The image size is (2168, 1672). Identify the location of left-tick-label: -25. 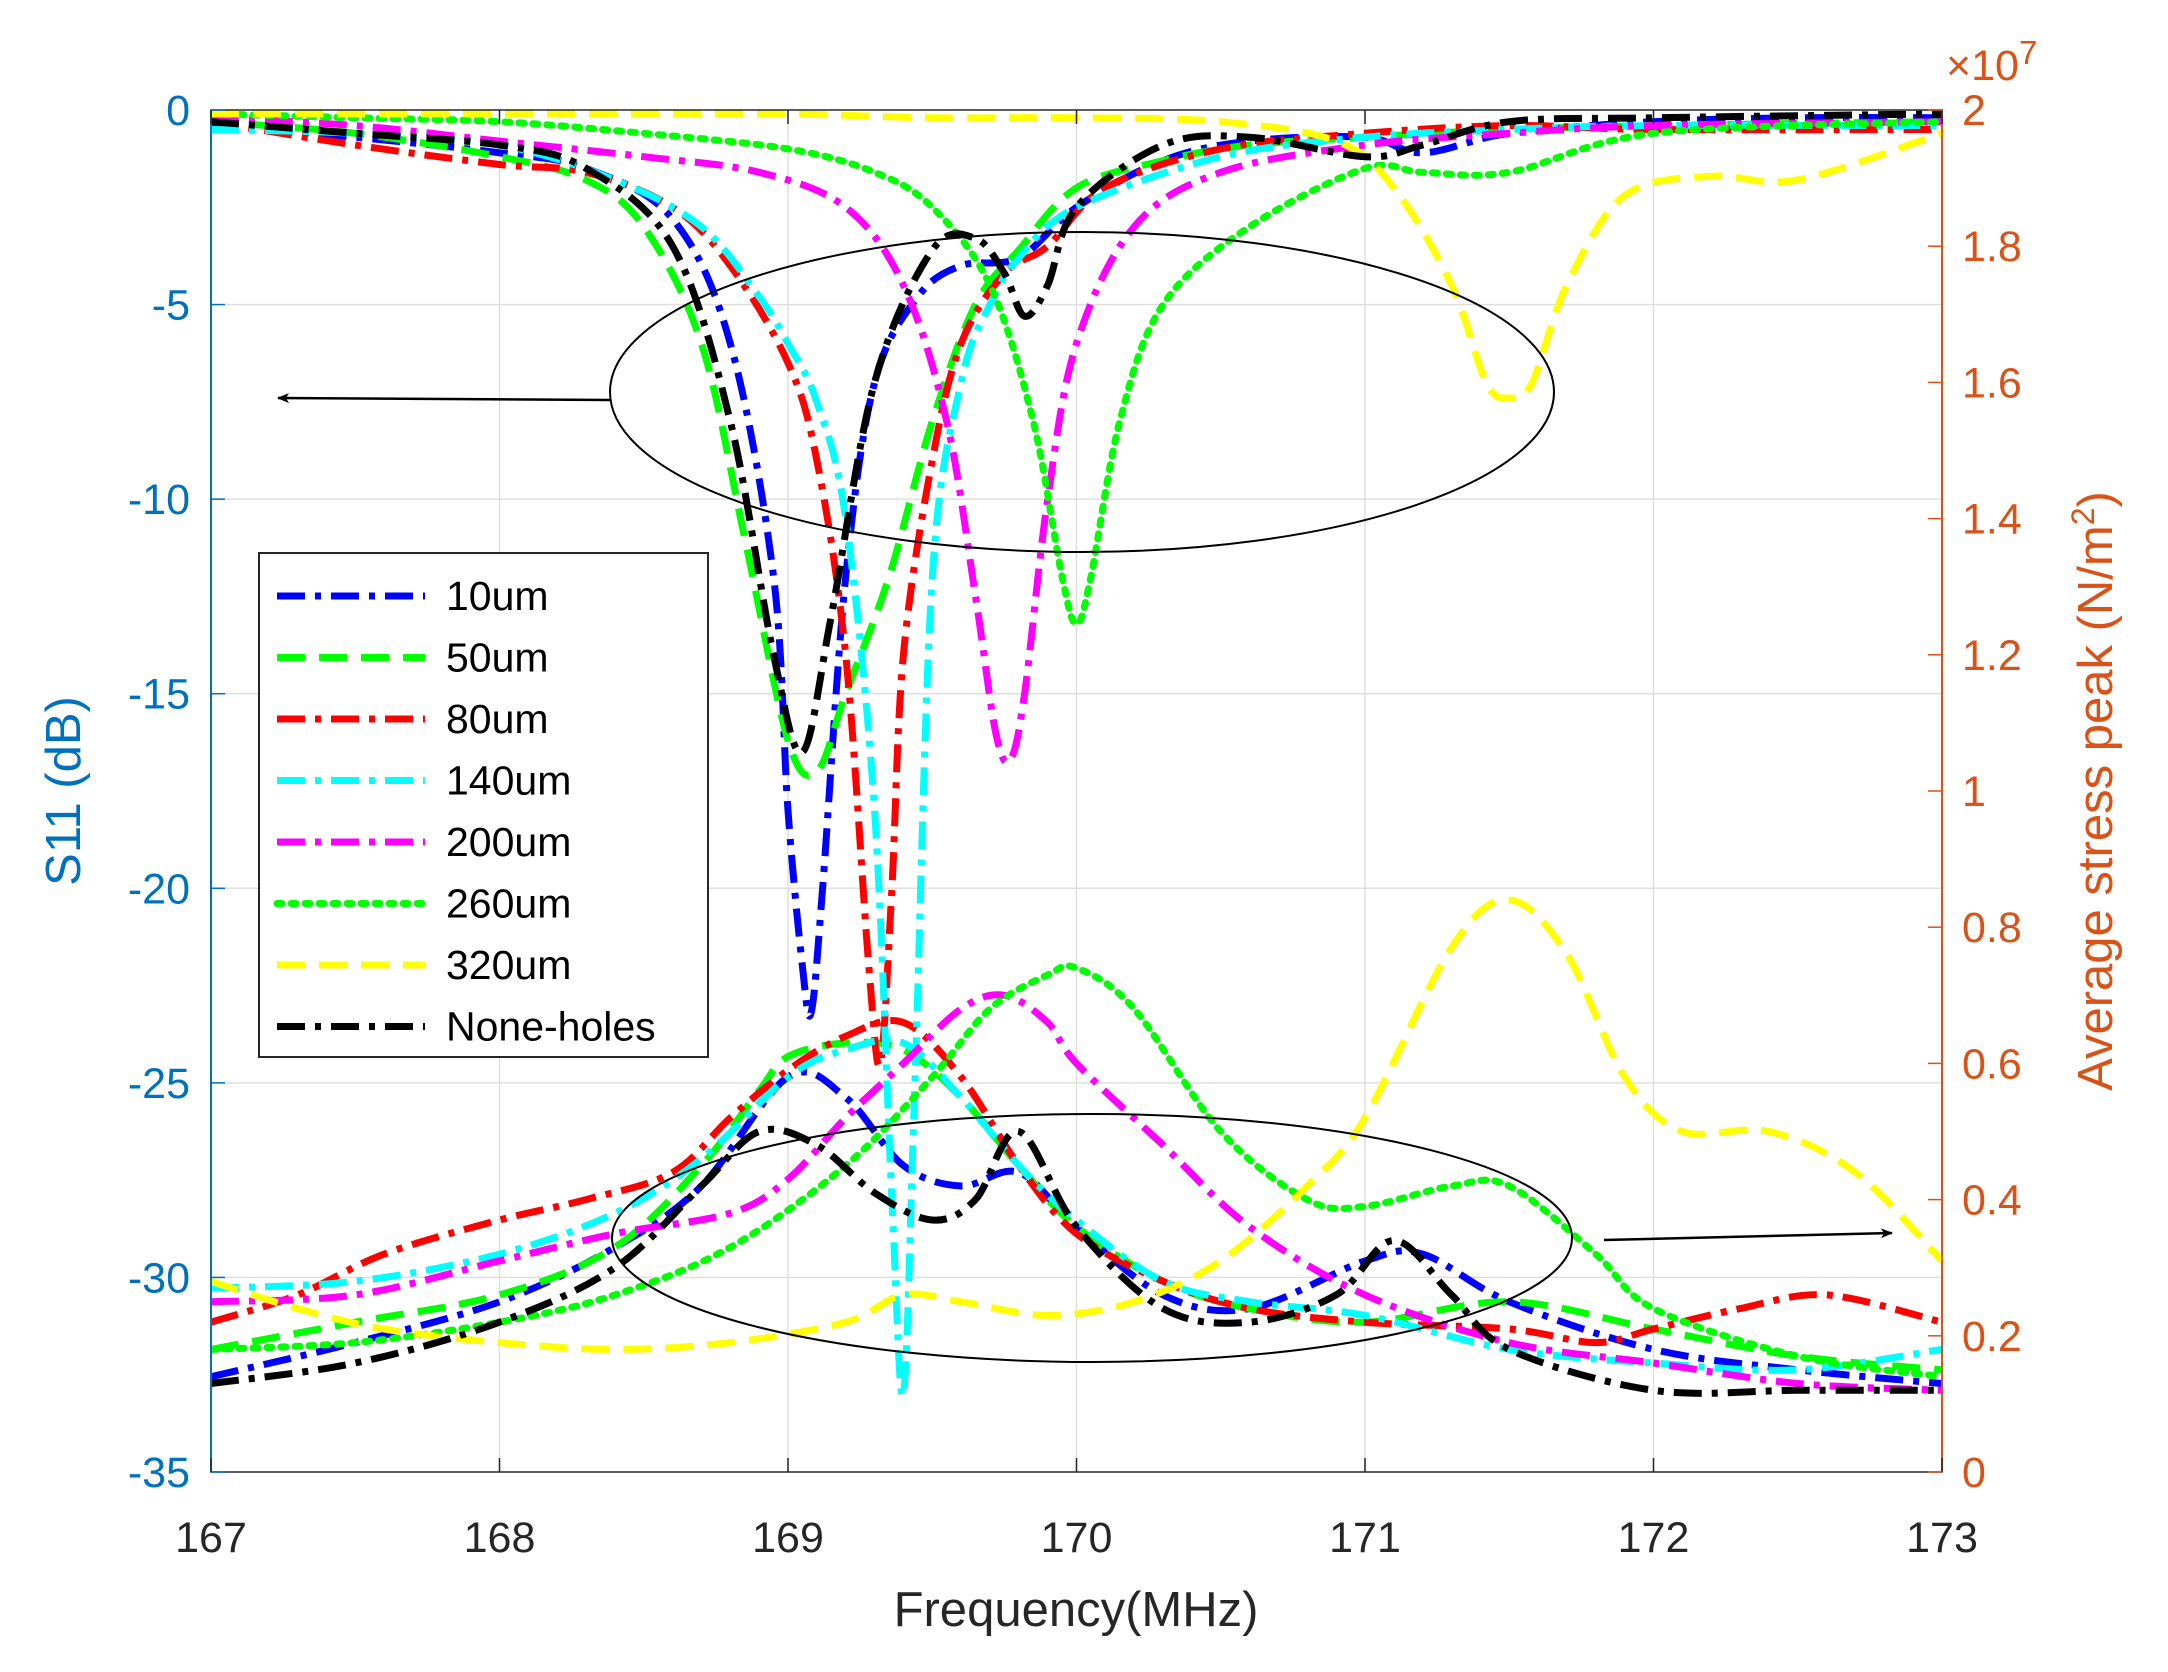
(159, 1084).